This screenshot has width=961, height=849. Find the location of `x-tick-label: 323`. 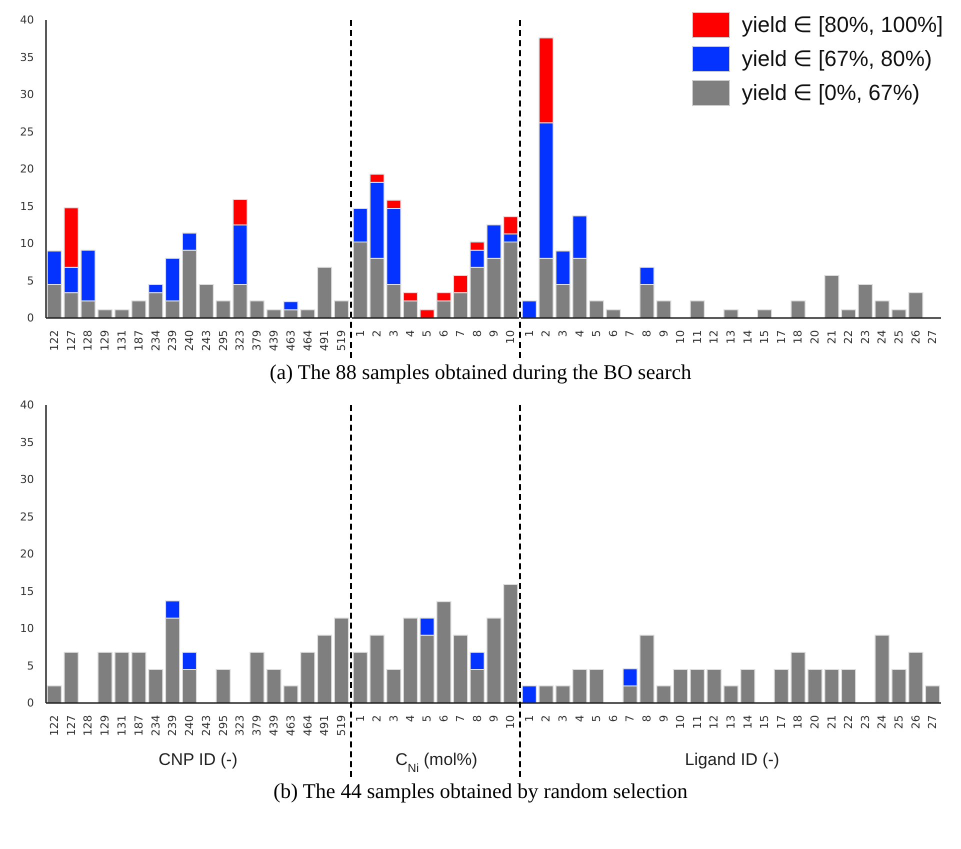

x-tick-label: 323 is located at coordinates (240, 725).